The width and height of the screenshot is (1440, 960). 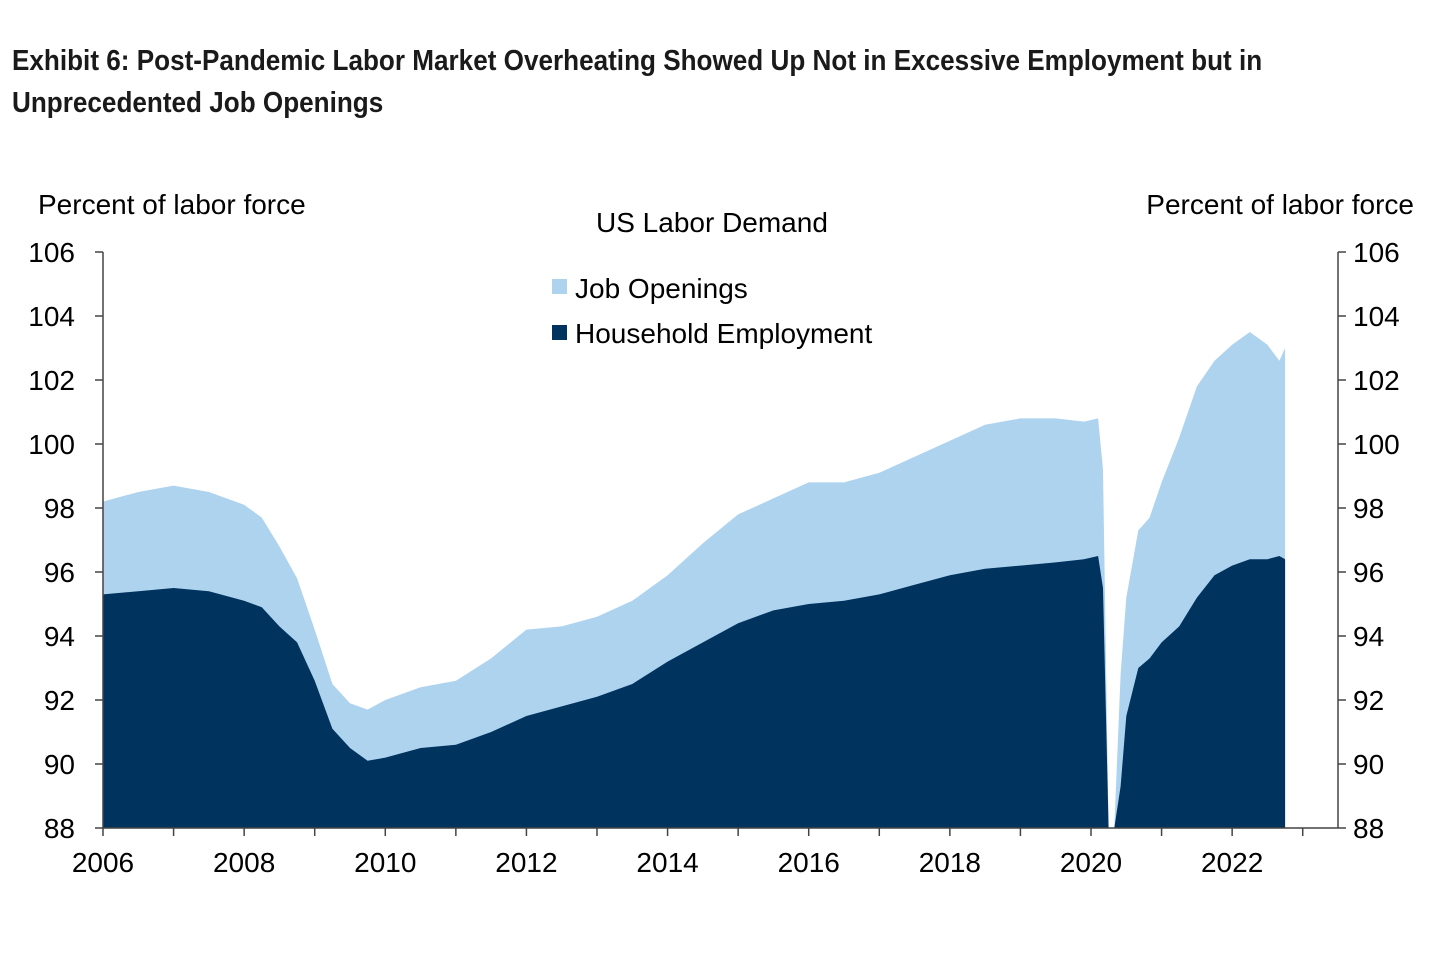 I want to click on legend-swatch-job-openings, so click(x=559, y=286).